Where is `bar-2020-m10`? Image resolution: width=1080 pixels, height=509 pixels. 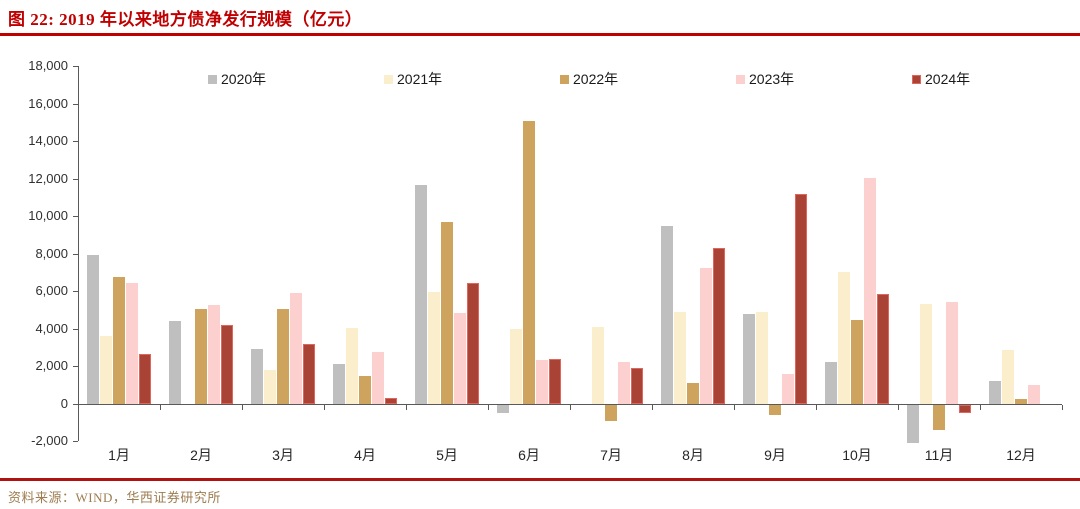
bar-2020-m10 is located at coordinates (831, 383).